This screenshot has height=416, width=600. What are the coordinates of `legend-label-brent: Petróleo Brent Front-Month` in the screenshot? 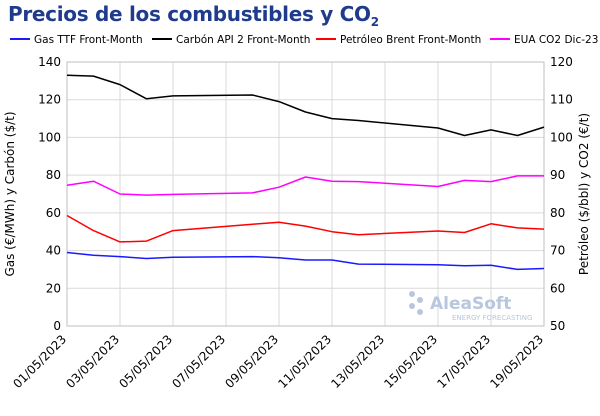 It's located at (411, 40).